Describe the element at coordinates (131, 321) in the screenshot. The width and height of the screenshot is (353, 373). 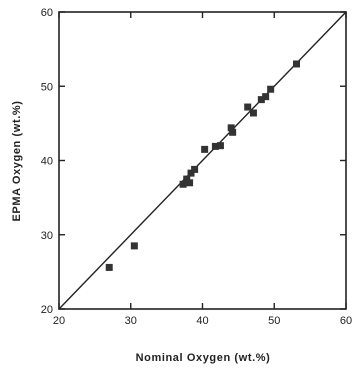
I see `x-tick-label: 30` at that location.